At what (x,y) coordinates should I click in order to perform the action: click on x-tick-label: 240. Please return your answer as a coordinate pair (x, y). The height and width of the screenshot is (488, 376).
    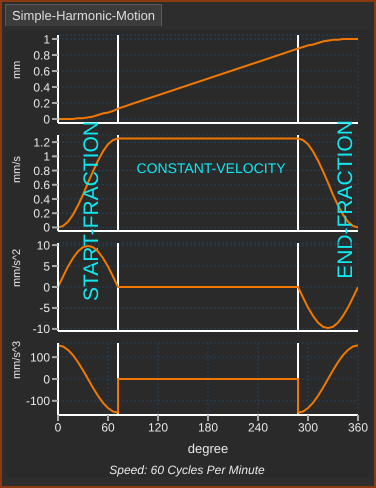
    Looking at the image, I should click on (258, 427).